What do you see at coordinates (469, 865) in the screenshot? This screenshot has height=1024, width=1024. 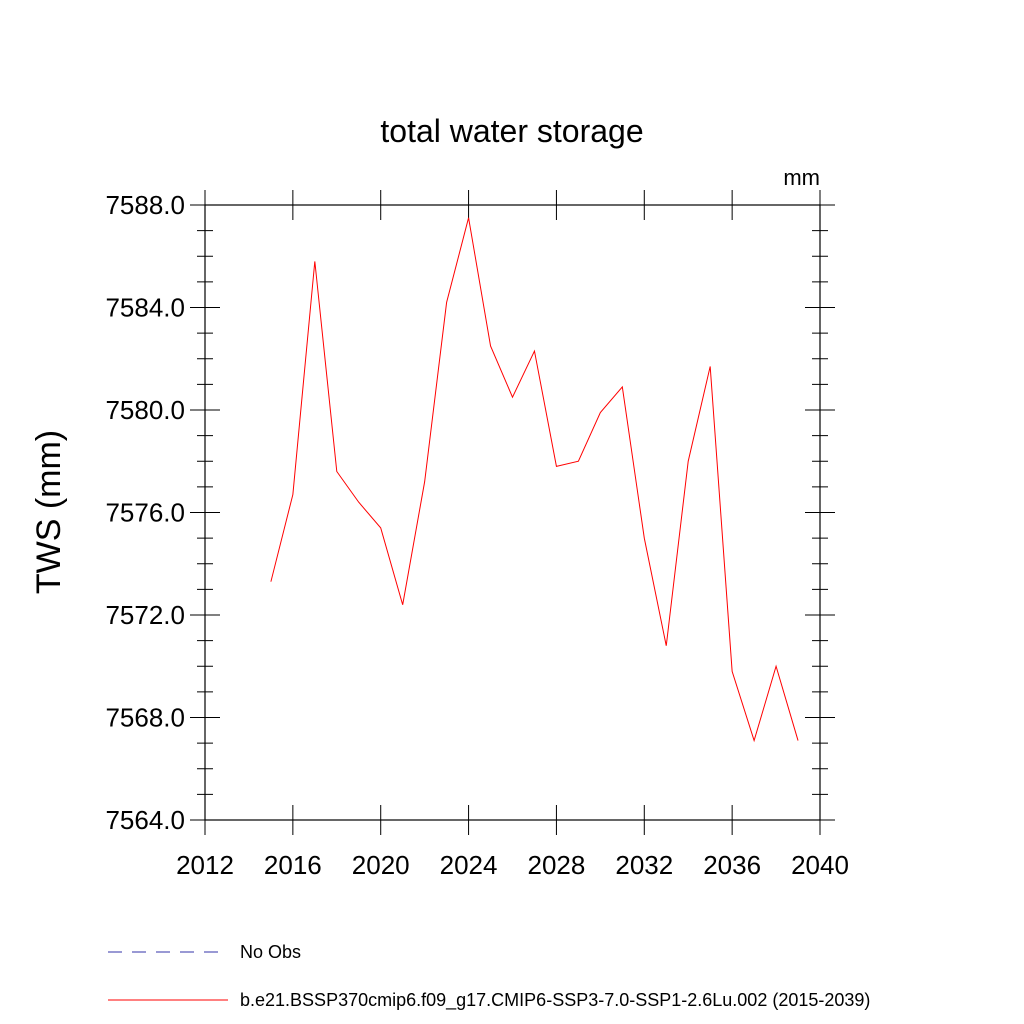 I see `x-tick-label: 2024` at bounding box center [469, 865].